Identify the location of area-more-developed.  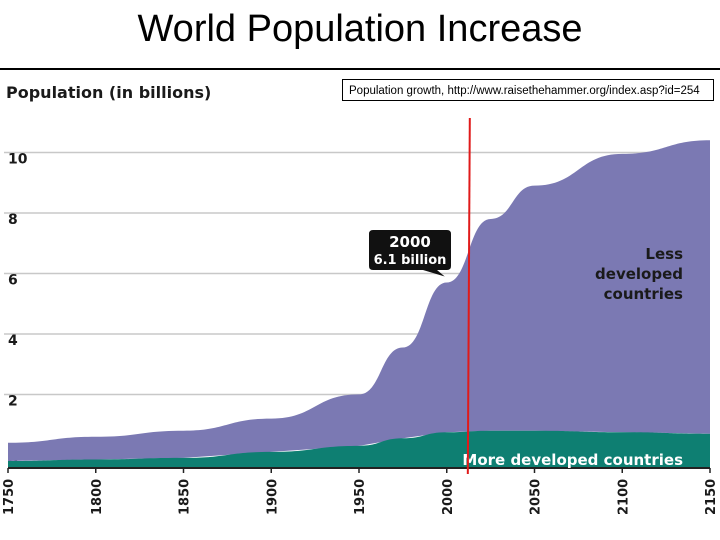
(359, 448).